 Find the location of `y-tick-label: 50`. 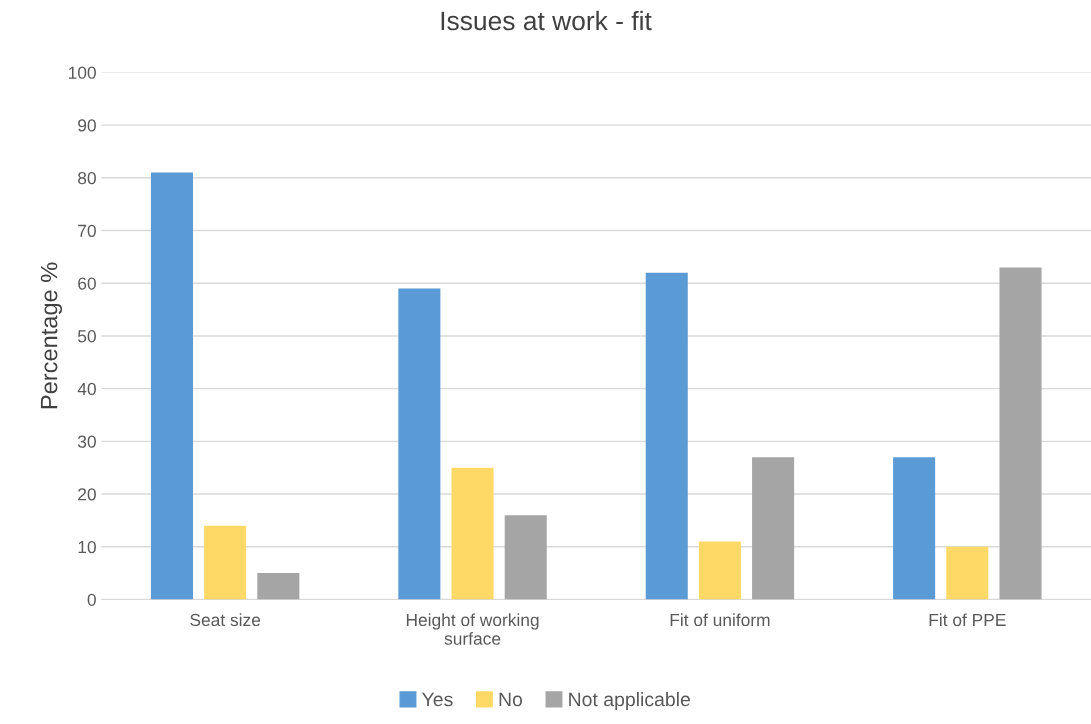

y-tick-label: 50 is located at coordinates (86, 336).